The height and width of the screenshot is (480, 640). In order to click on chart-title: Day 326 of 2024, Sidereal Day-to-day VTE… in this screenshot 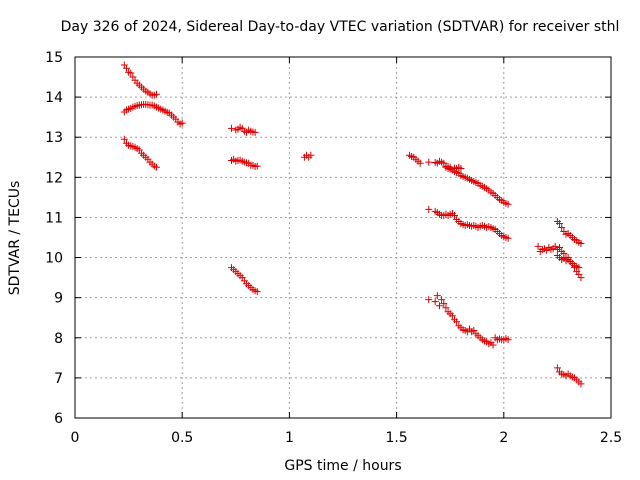, I will do `click(340, 27)`.